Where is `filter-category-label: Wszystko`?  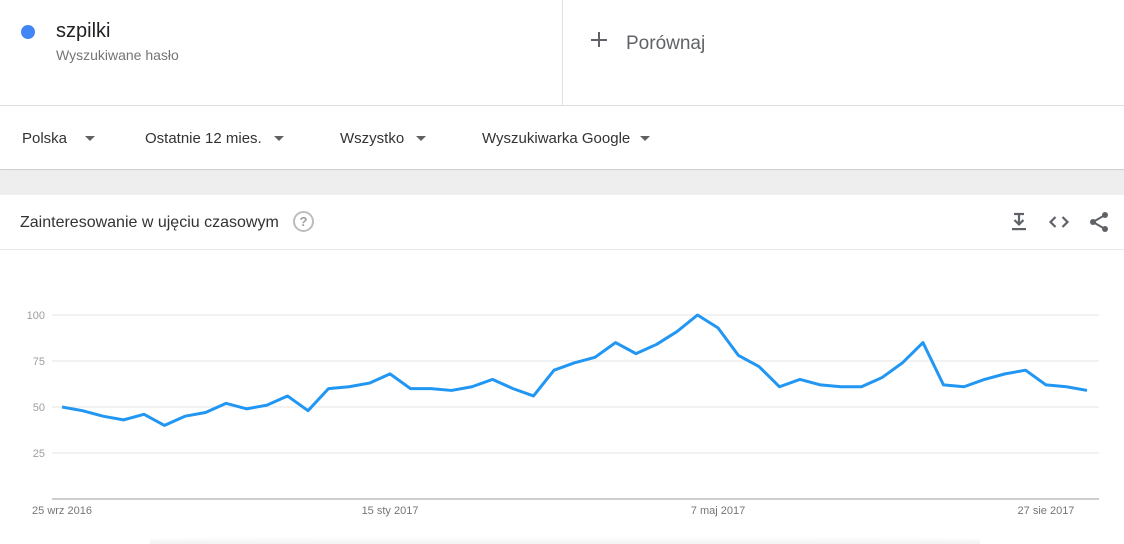
filter-category-label: Wszystko is located at coordinates (372, 138).